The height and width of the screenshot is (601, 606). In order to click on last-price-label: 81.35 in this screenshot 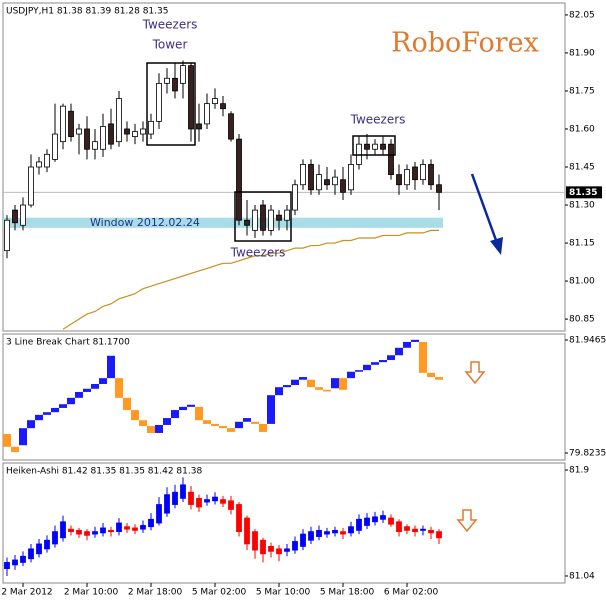, I will do `click(583, 193)`.